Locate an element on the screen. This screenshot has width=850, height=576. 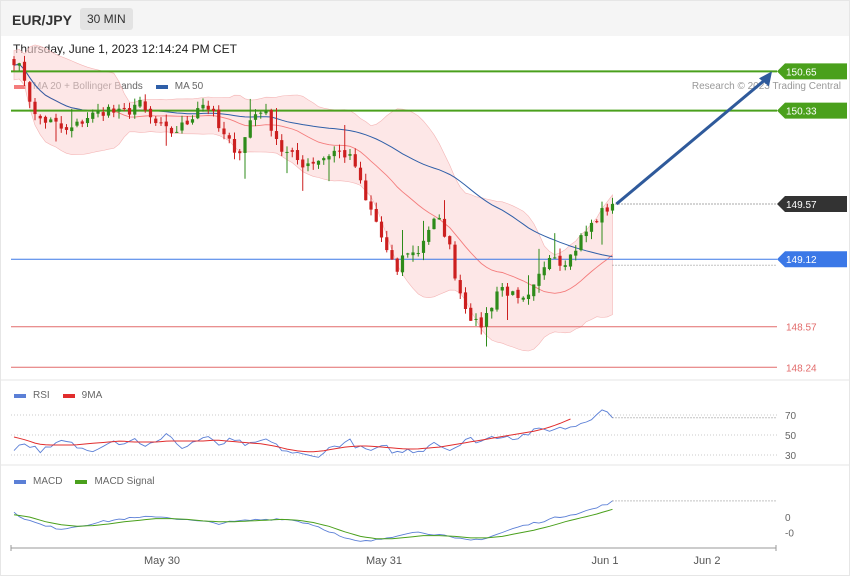
macd-legend-label: MACD is located at coordinates (48, 481).